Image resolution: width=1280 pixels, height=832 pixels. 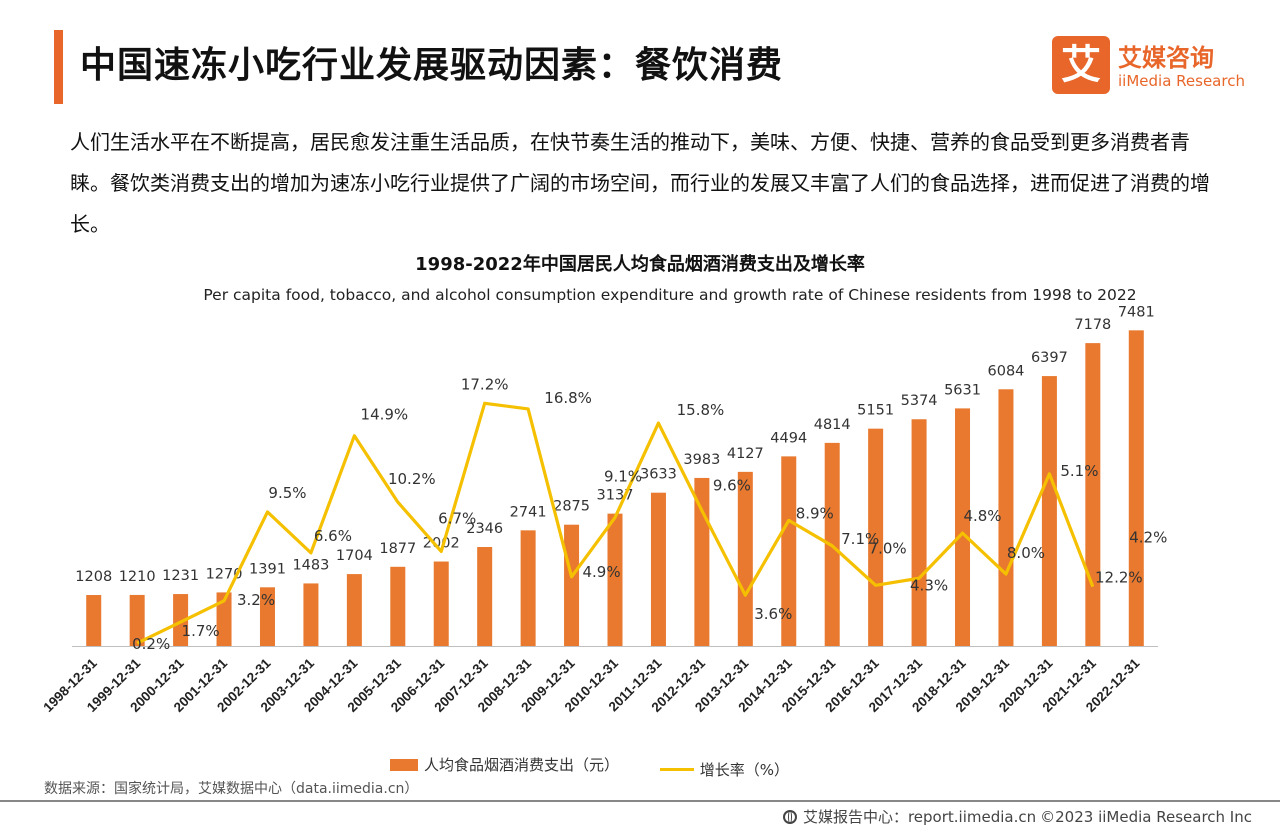 I want to click on bar-value-label: 1231, so click(x=180, y=576).